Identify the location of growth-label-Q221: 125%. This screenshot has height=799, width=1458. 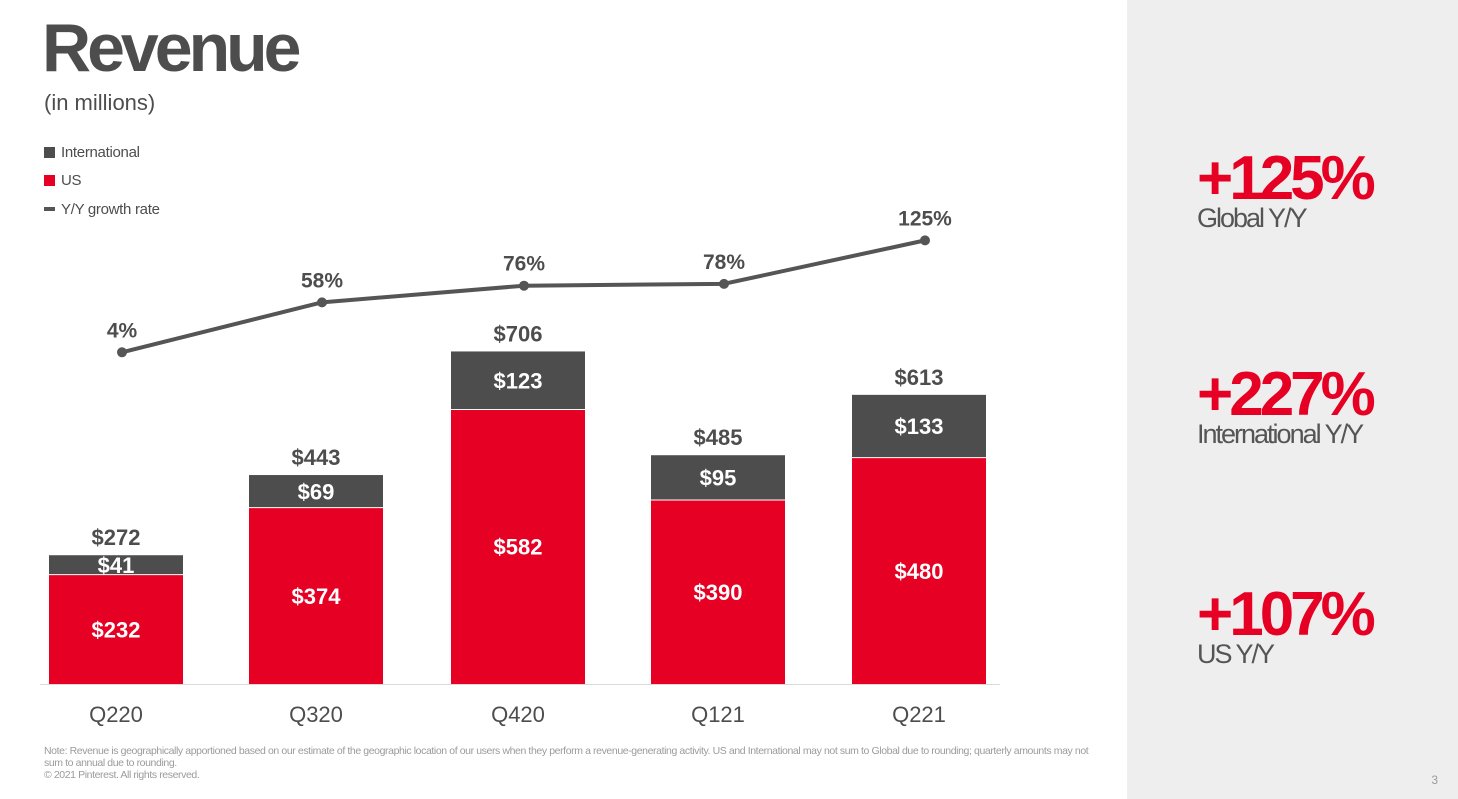
(925, 218).